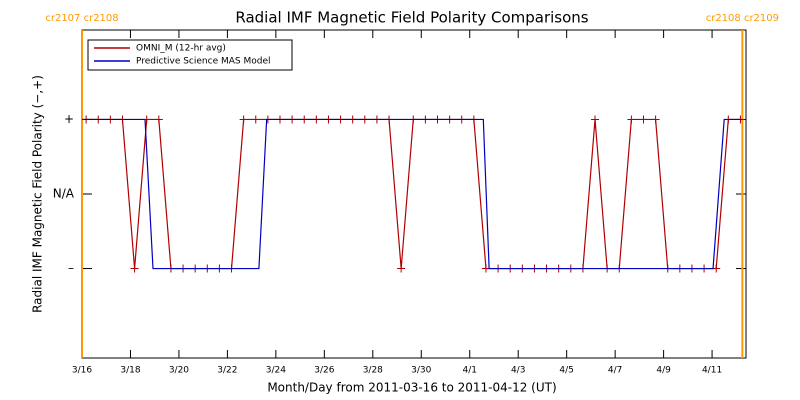 Image resolution: width=800 pixels, height=400 pixels. What do you see at coordinates (518, 371) in the screenshot?
I see `x-tick-label: 4/3` at bounding box center [518, 371].